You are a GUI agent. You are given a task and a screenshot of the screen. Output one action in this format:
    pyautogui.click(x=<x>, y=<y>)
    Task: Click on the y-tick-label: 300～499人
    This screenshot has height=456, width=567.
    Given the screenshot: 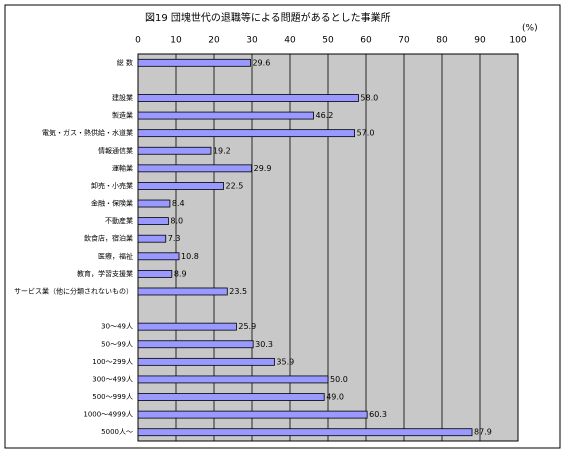 What is the action you would take?
    pyautogui.click(x=112, y=379)
    